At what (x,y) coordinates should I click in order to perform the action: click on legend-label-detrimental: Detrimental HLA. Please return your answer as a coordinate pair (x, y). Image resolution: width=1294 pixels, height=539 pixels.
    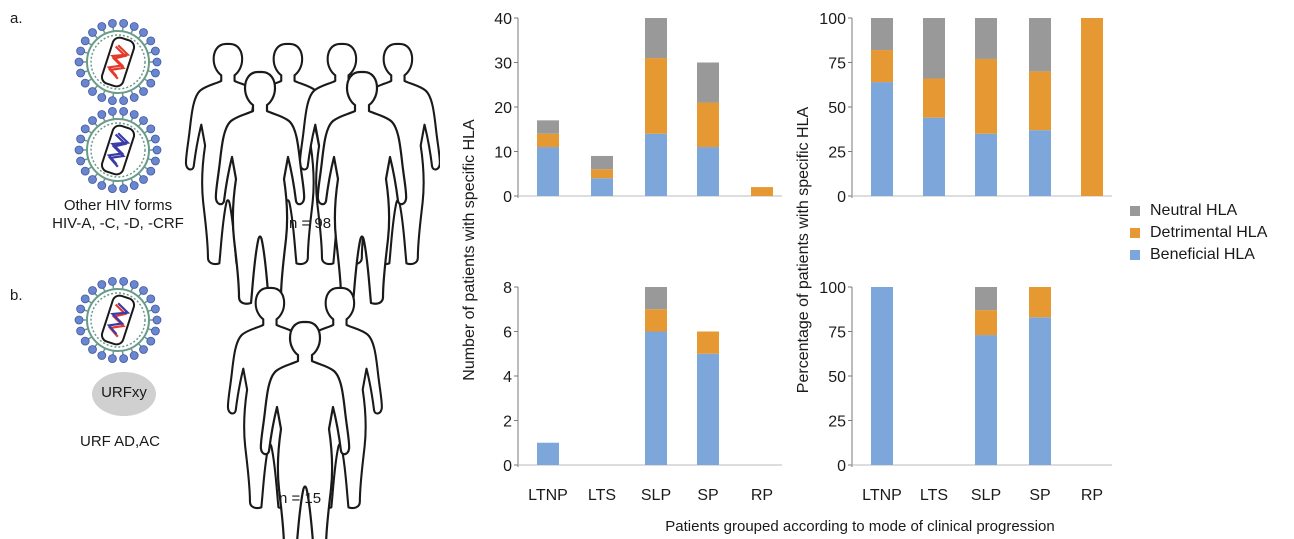
    Looking at the image, I should click on (1209, 232).